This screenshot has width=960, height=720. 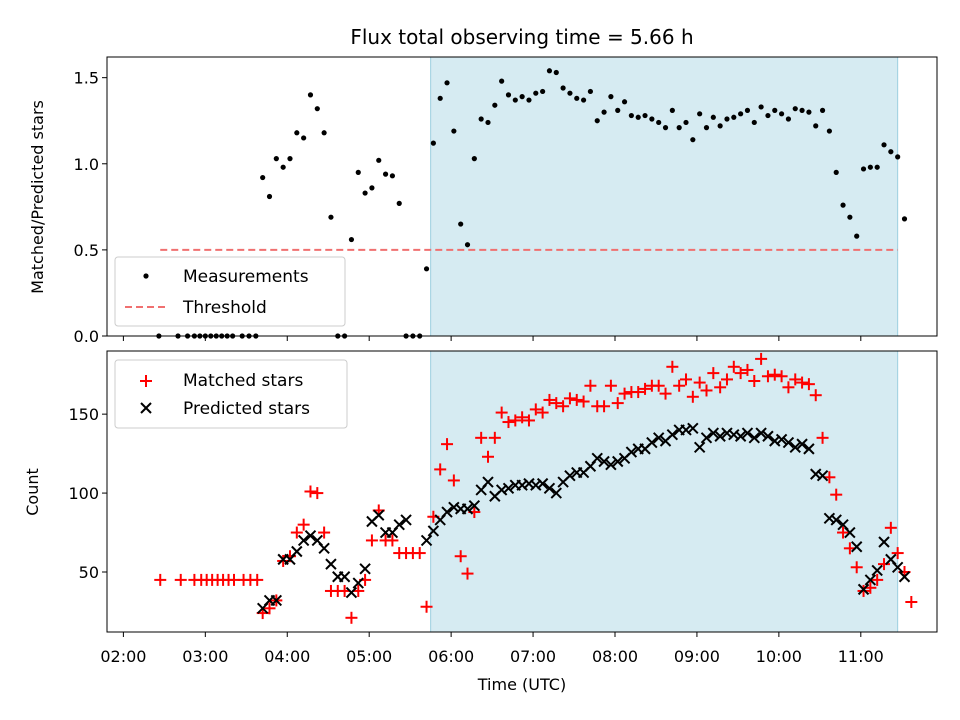 What do you see at coordinates (230, 291) in the screenshot?
I see `top-legend-box` at bounding box center [230, 291].